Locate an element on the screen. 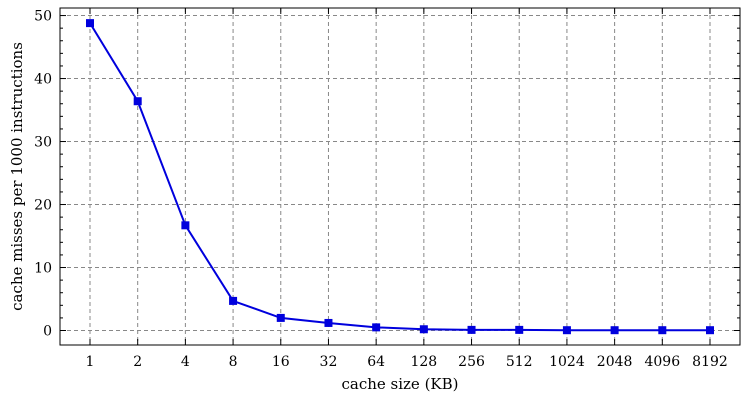 The image size is (748, 400). y-tick-label: 0 is located at coordinates (47, 332).